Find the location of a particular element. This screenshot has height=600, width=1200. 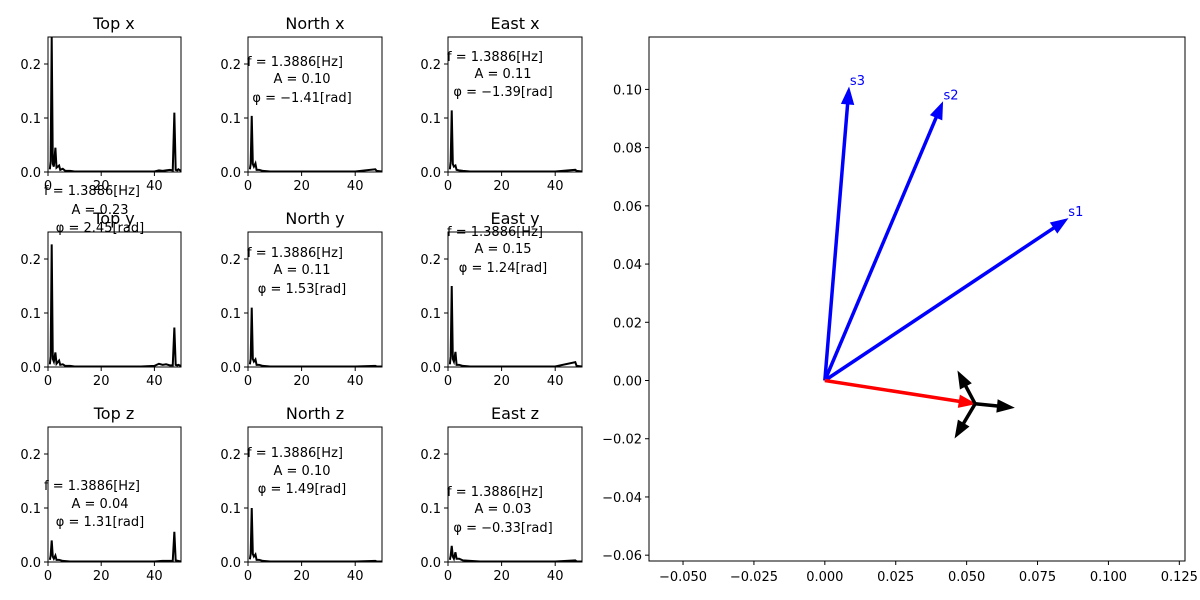

y-tick-label: 0.08 is located at coordinates (627, 149).